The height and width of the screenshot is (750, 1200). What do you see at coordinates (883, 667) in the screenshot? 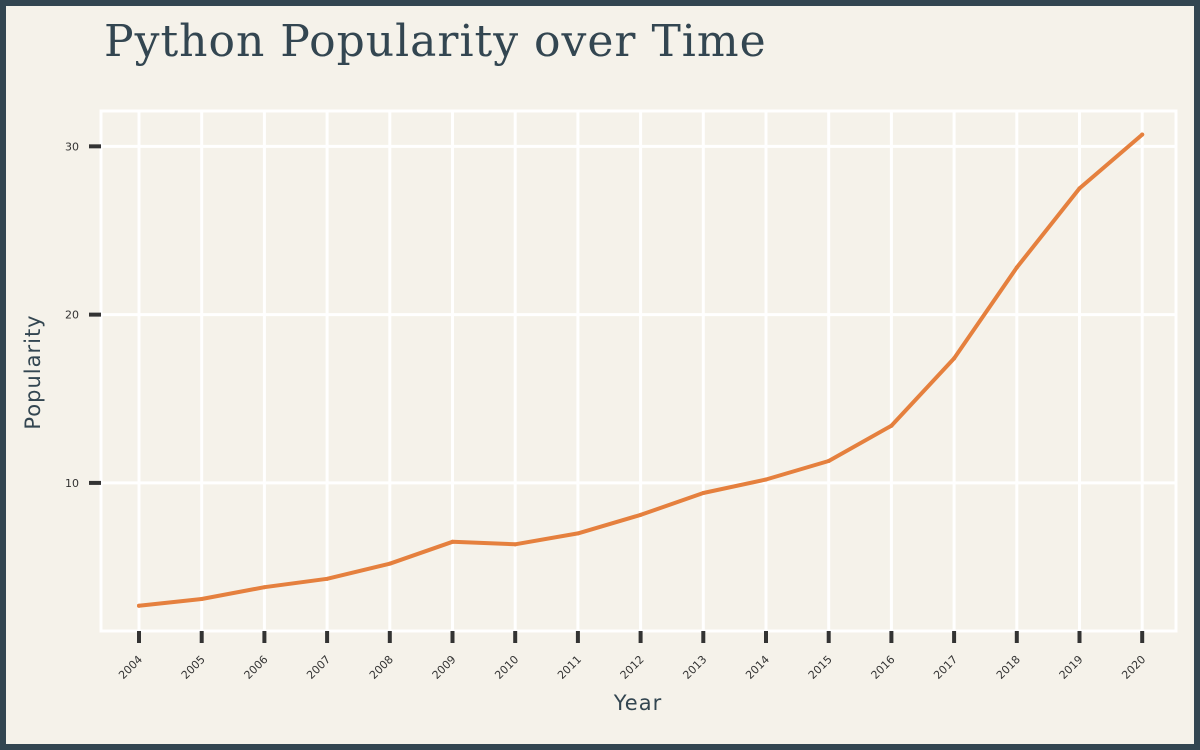
I see `x-tick-label: 2016` at bounding box center [883, 667].